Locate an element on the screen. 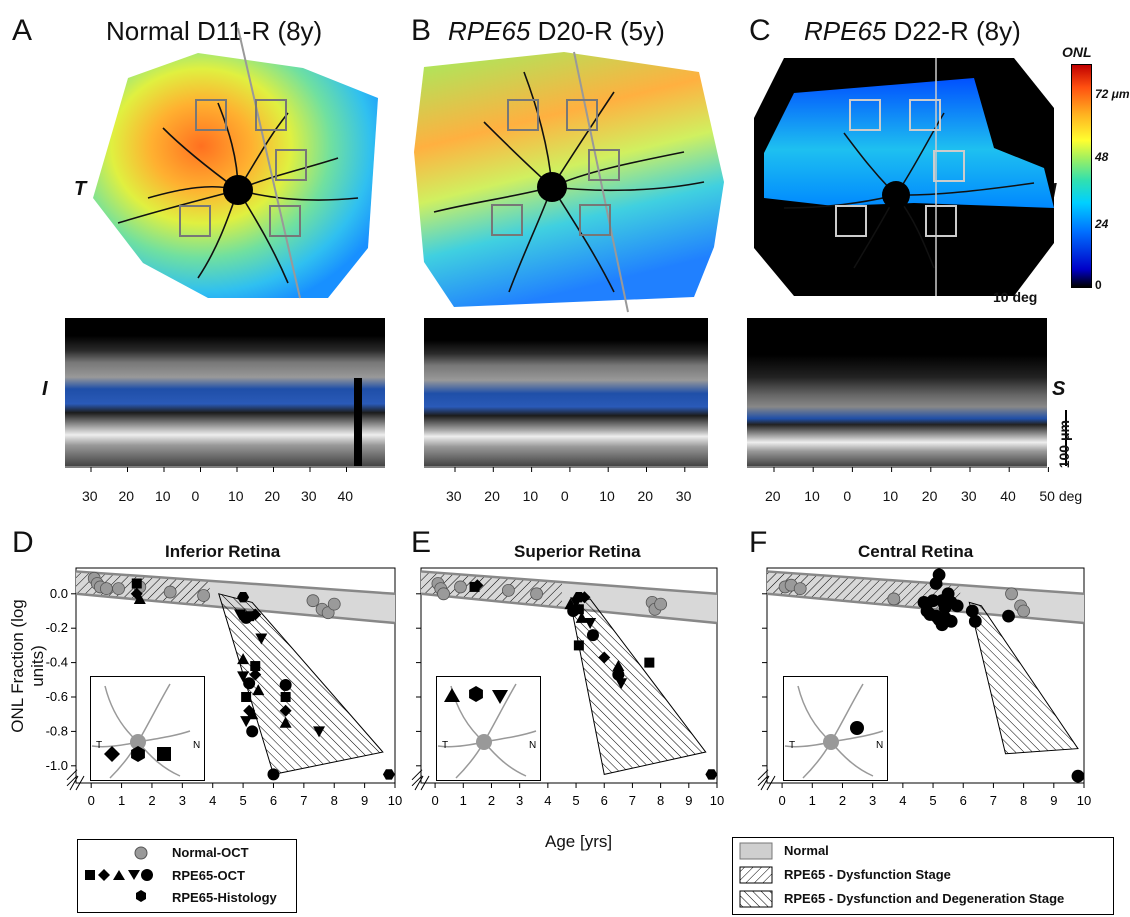 This screenshot has width=1130, height=917. colorbar-tick-48: 48 is located at coordinates (1102, 157).